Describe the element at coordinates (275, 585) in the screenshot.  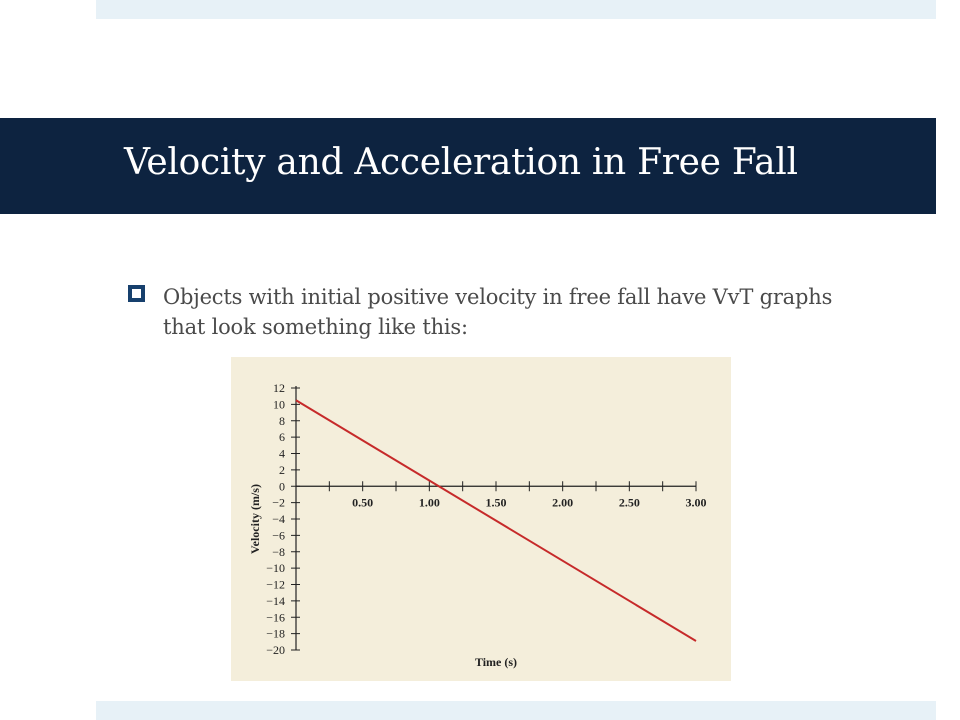
I see `y-tick-label: −12` at that location.